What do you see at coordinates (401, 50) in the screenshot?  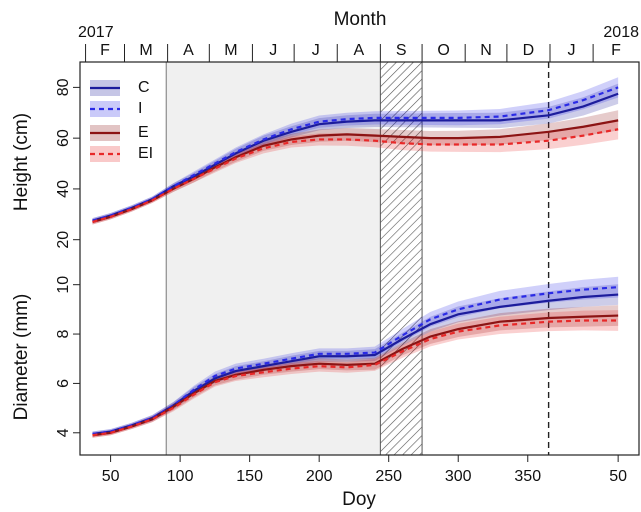 I see `month-label: S` at bounding box center [401, 50].